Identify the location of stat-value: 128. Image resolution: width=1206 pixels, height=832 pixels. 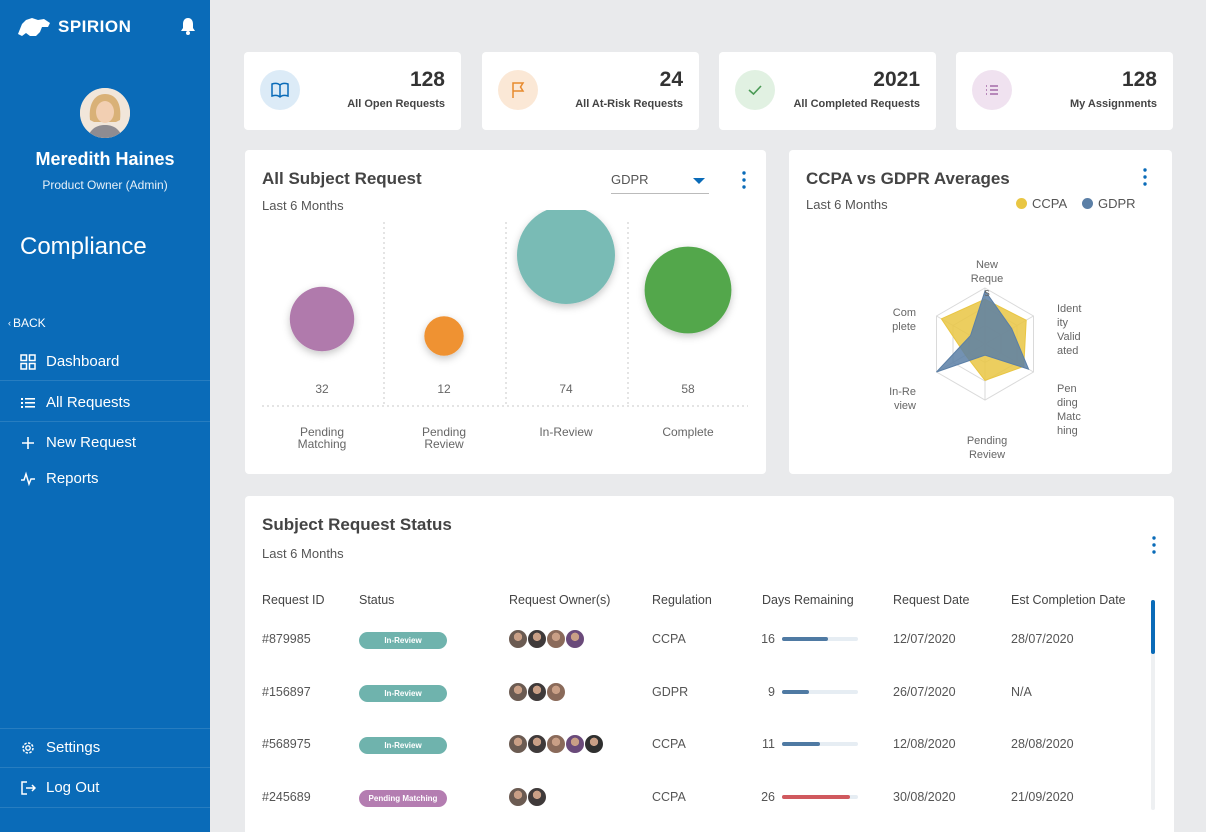
(427, 79).